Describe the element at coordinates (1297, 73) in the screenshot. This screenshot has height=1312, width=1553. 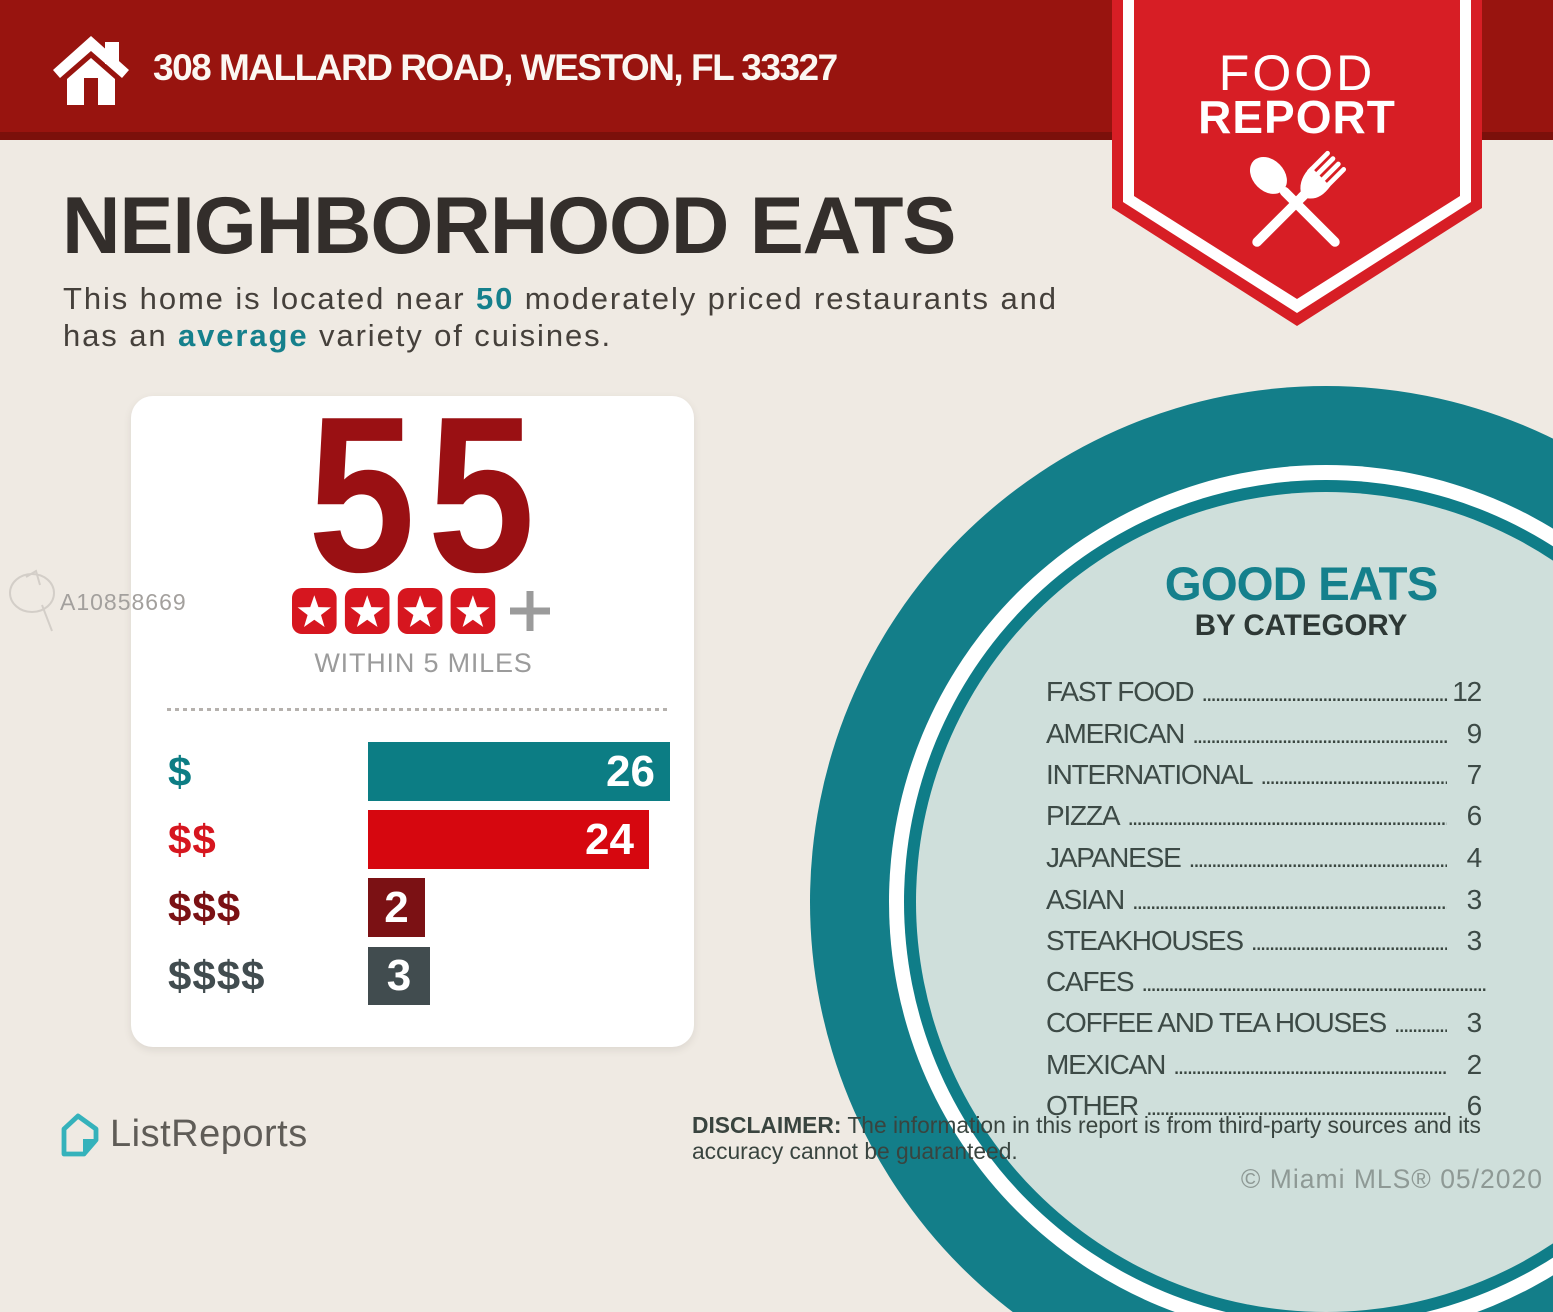
I see `svg-text: FOOD` at that location.